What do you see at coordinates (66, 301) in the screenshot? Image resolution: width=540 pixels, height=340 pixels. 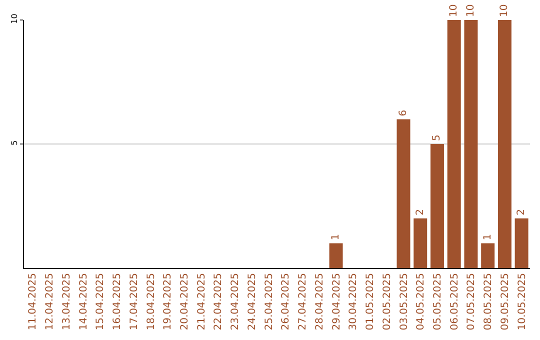 I see `x-tick-label: 13.04.2025` at bounding box center [66, 301].